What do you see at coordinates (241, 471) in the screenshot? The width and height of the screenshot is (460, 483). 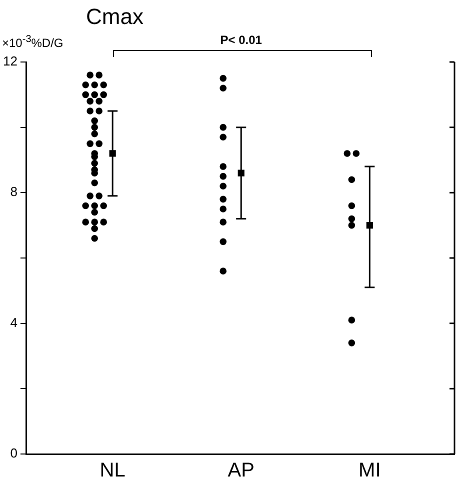 I see `x-tick-label: AP` at bounding box center [241, 471].